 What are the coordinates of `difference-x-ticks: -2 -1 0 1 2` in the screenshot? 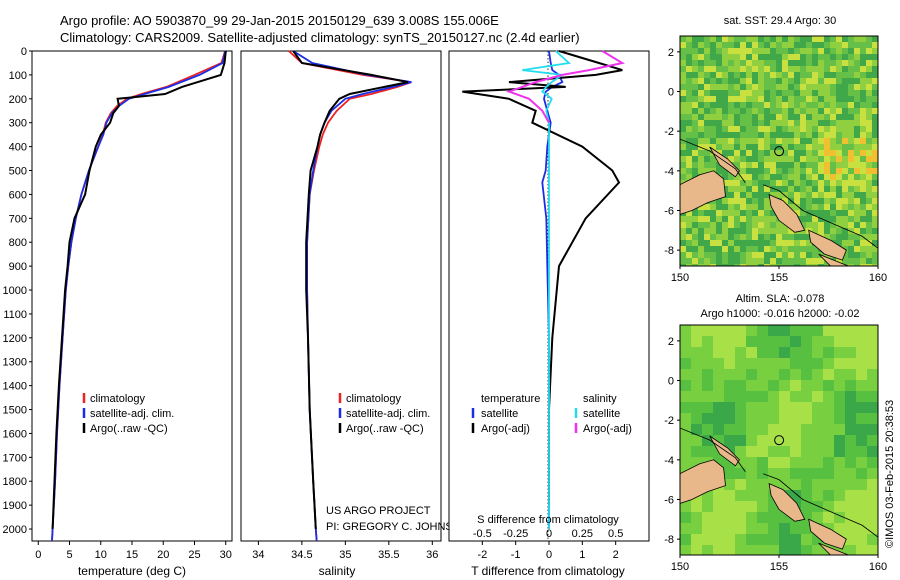 It's located at (548, 551).